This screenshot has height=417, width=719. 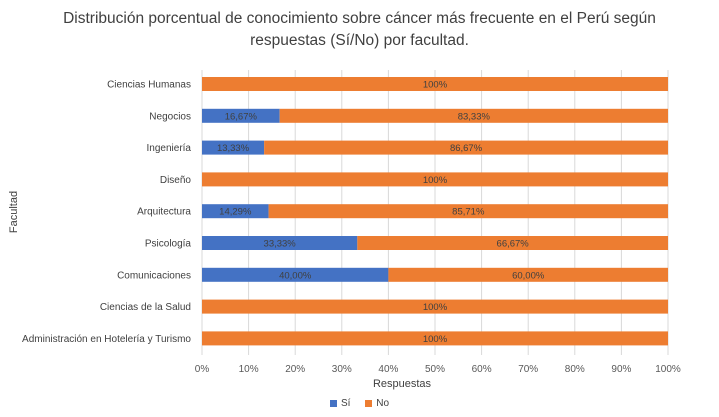 I want to click on x-tick-label: 70%, so click(x=528, y=369).